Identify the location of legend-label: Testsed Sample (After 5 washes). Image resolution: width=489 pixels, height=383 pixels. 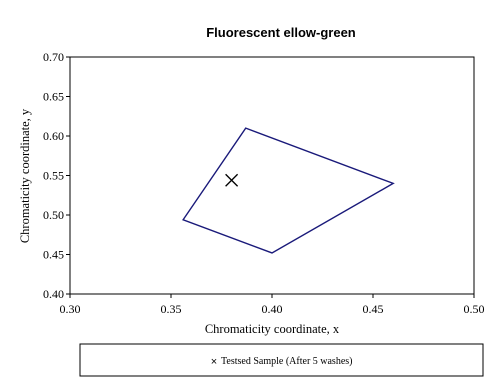
(286, 361).